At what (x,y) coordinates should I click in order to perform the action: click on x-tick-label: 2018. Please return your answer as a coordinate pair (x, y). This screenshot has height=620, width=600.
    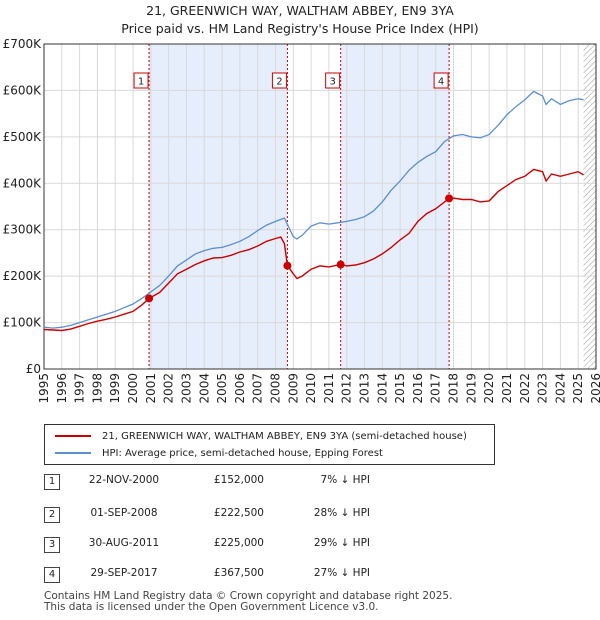
    Looking at the image, I should click on (454, 388).